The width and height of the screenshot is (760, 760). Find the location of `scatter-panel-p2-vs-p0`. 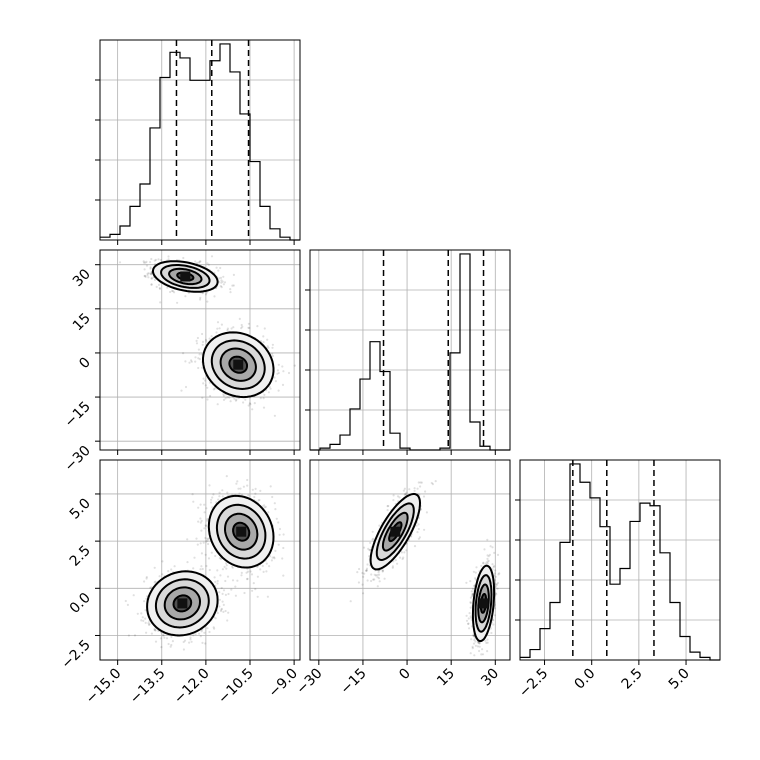

scatter-panel-p2-vs-p0 is located at coordinates (198, 562).